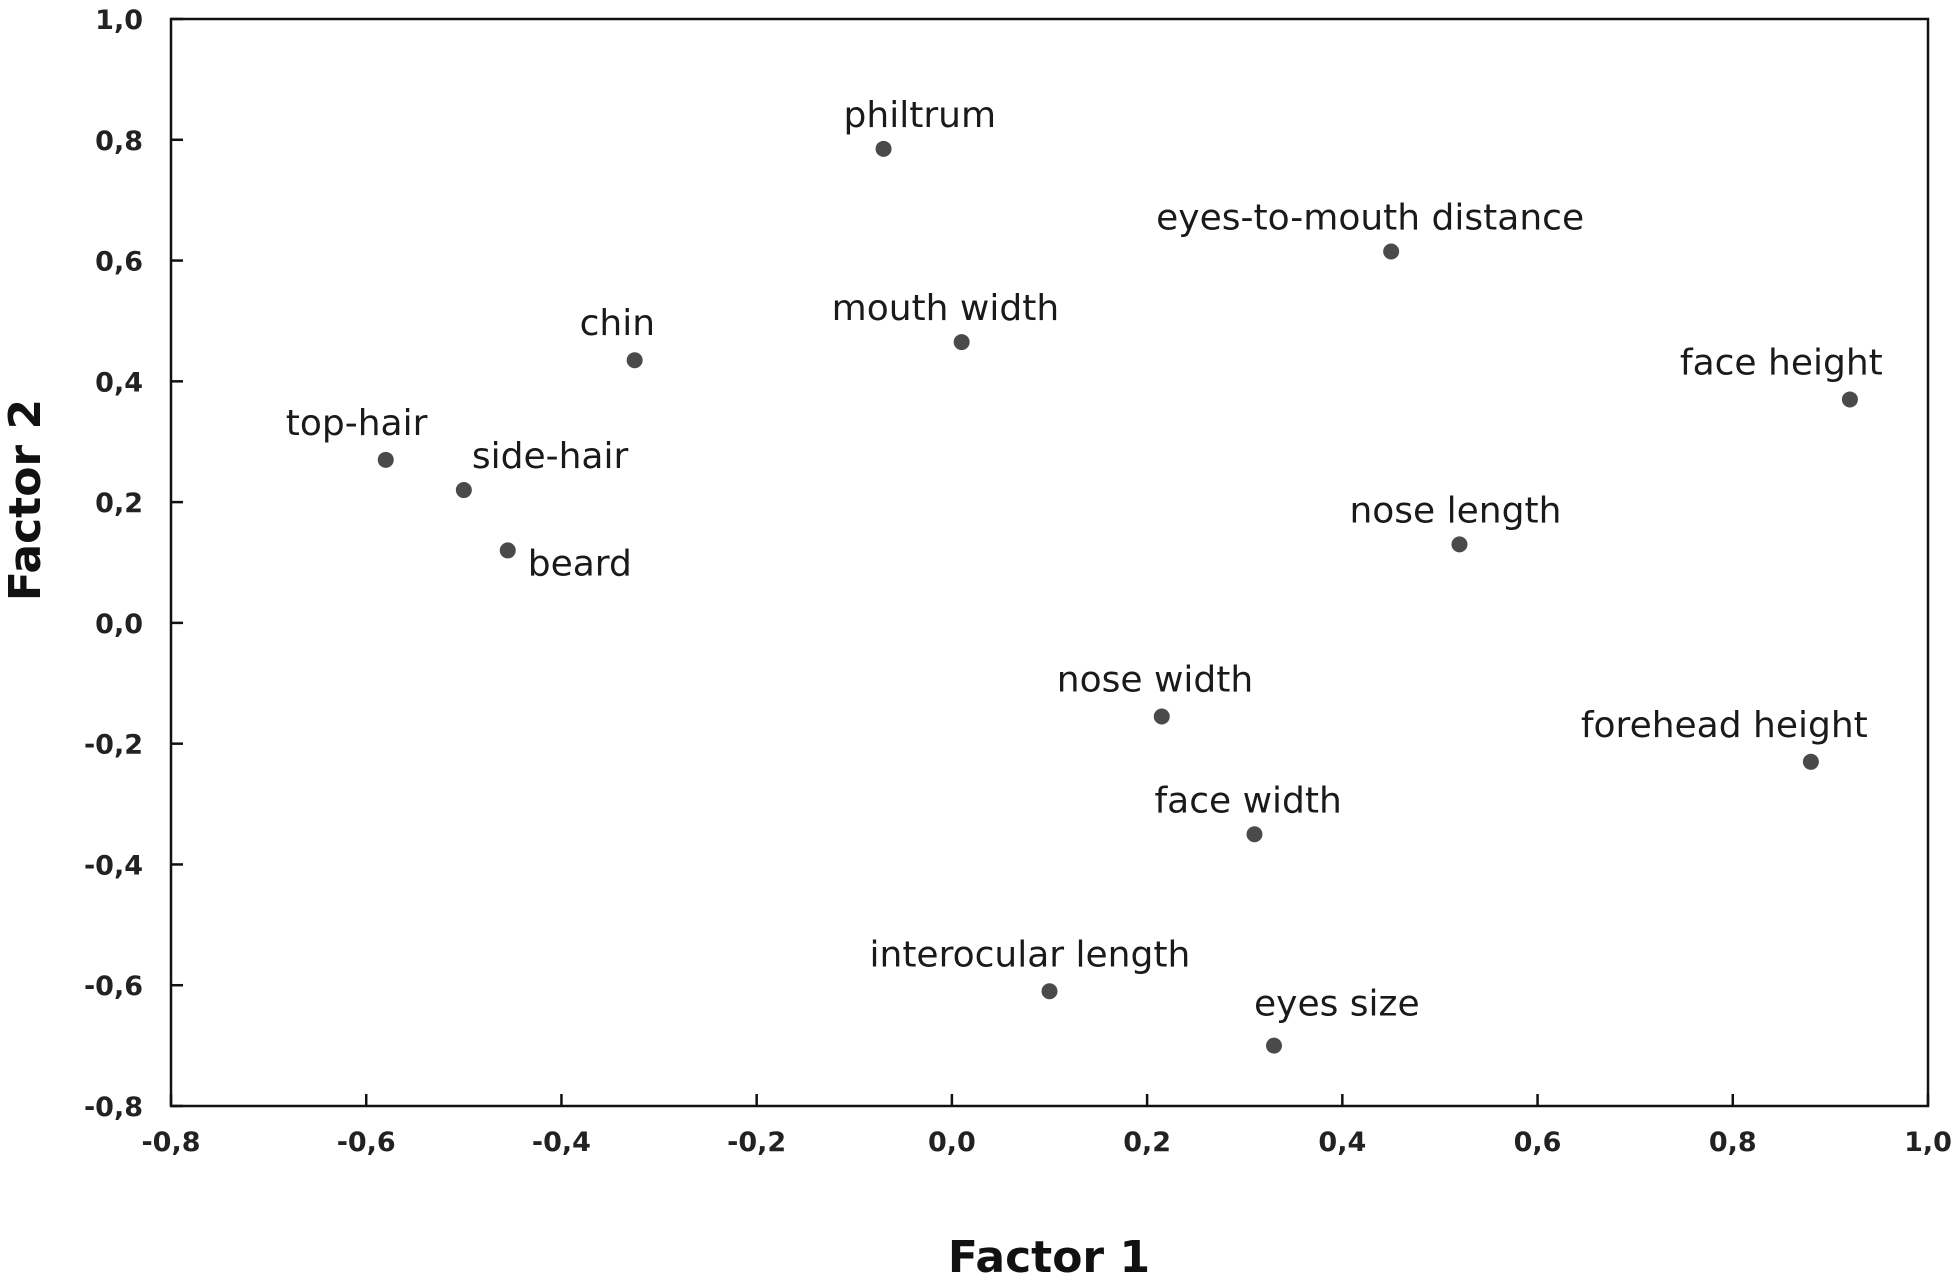 Image resolution: width=1957 pixels, height=1287 pixels. I want to click on x-tick-label: 1,0, so click(1928, 1142).